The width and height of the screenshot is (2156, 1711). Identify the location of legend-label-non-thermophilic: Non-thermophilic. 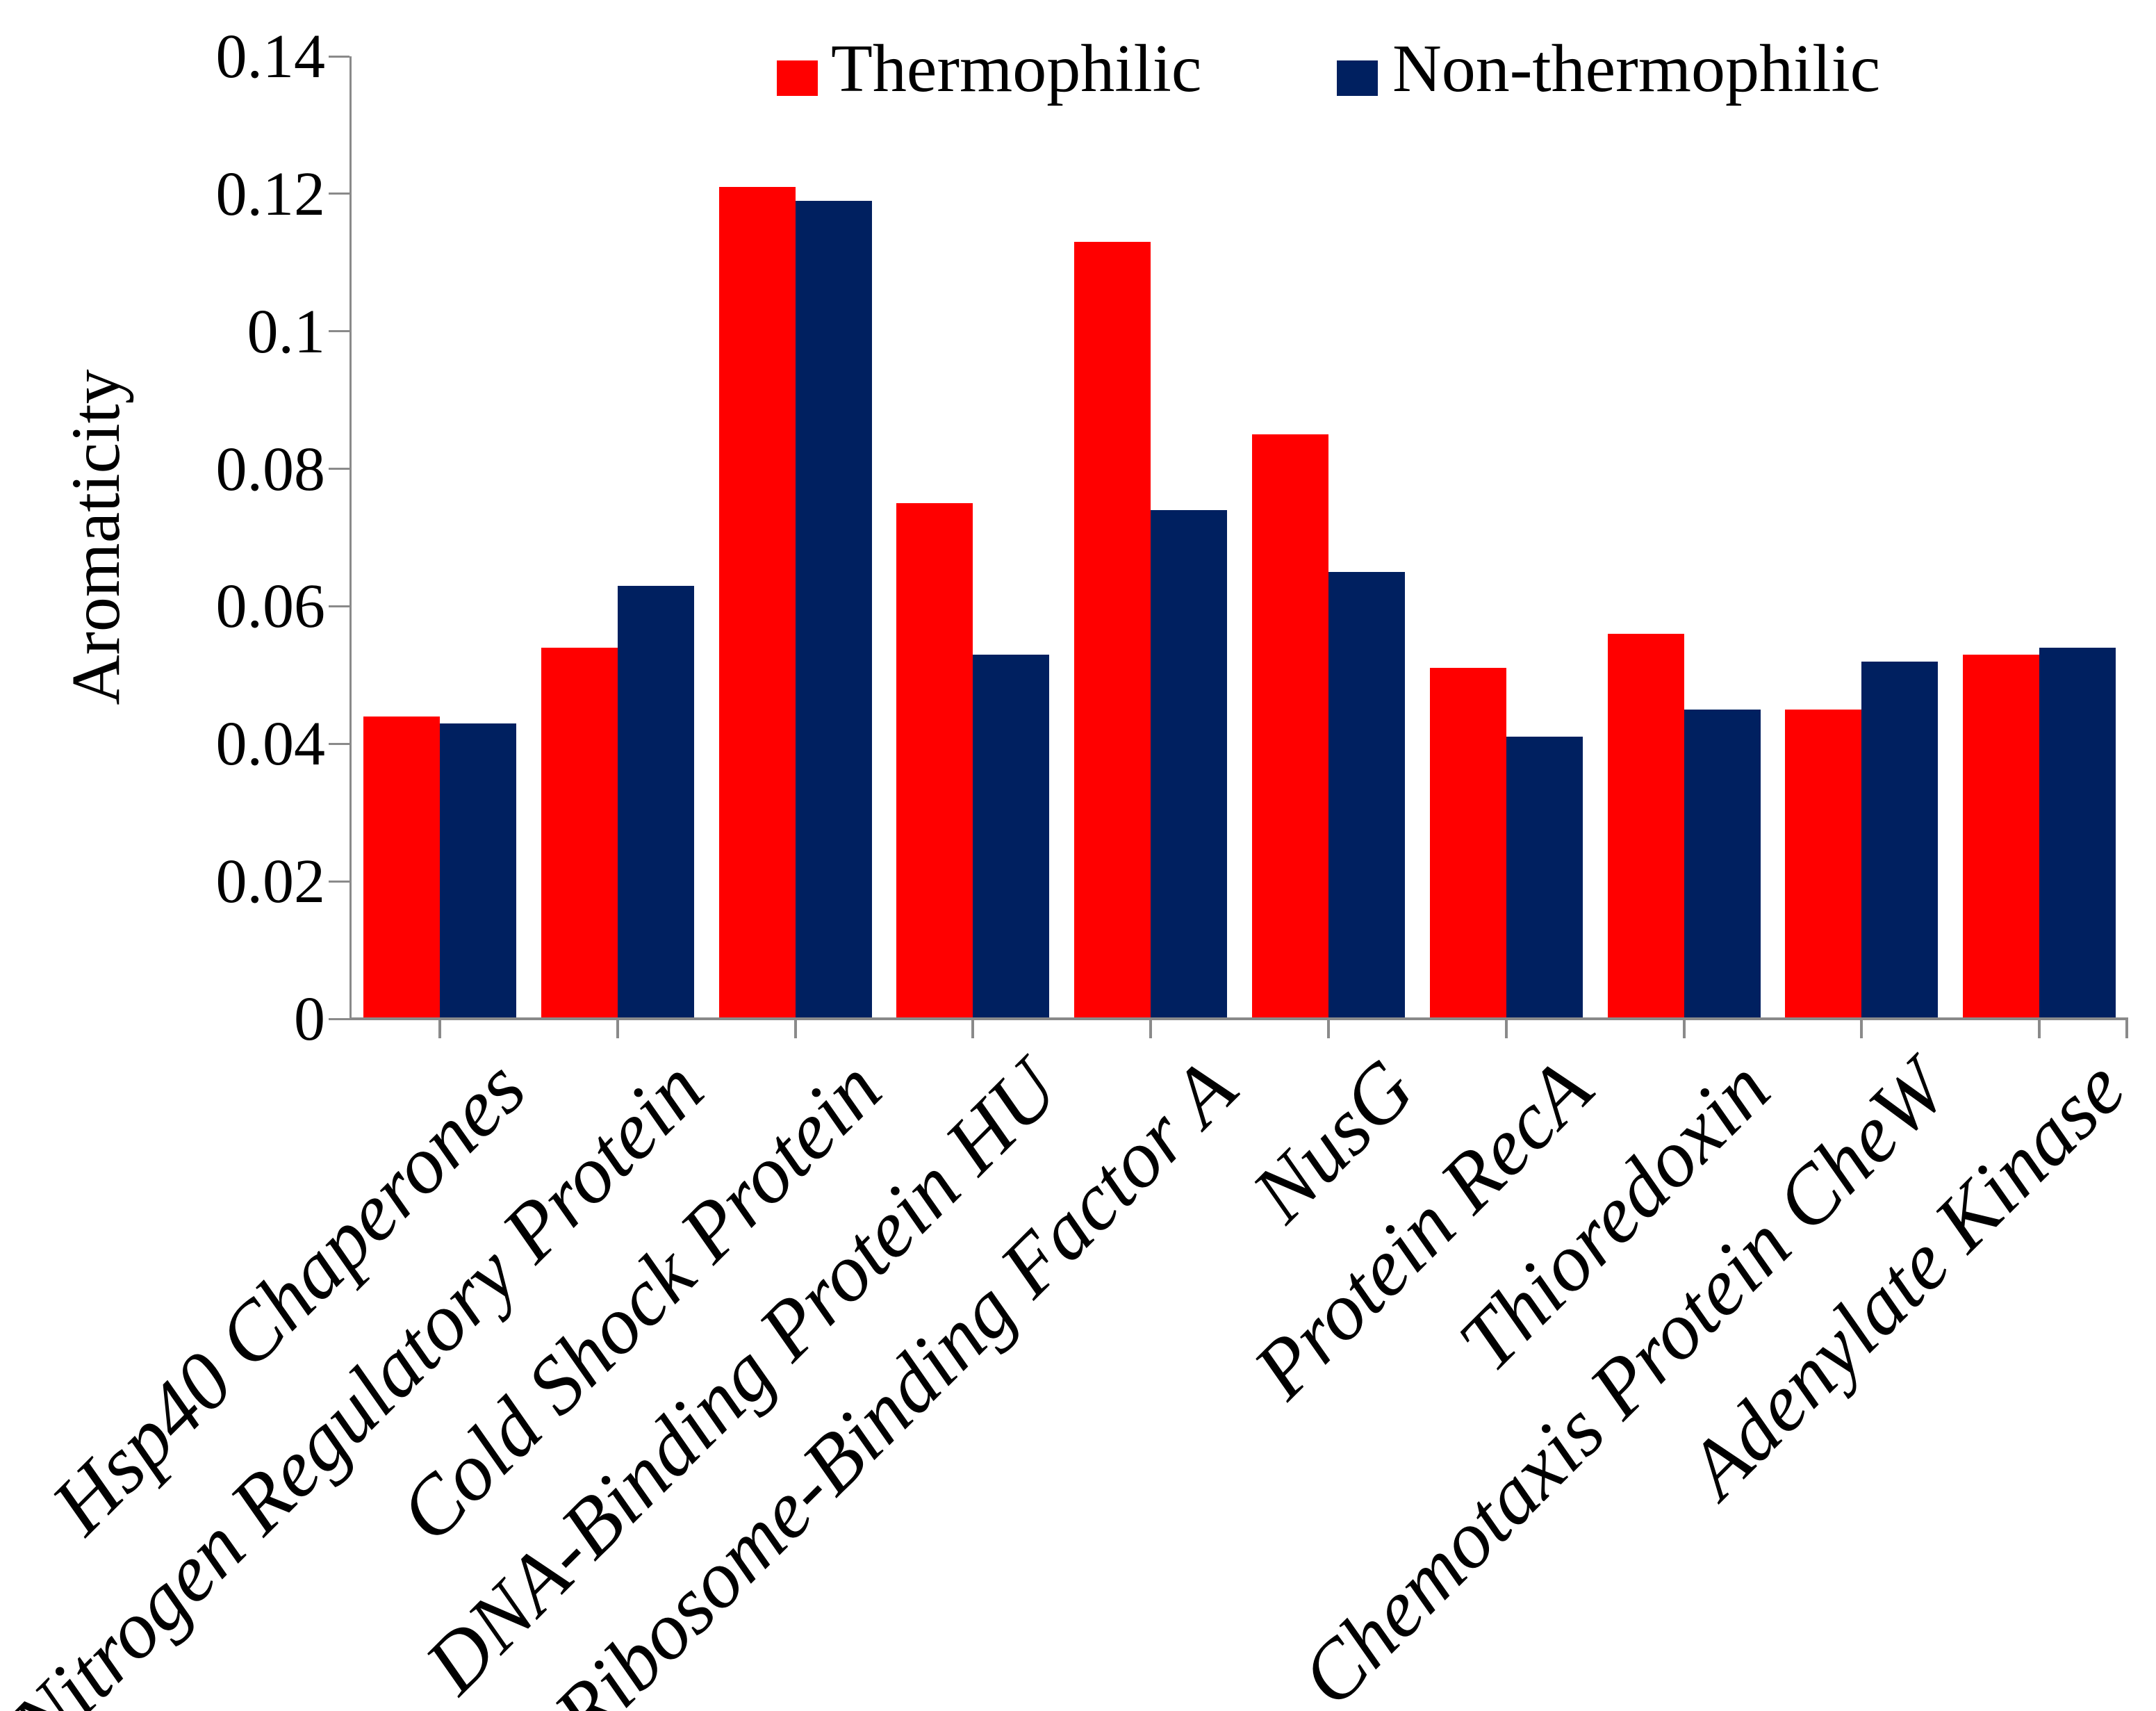
(1637, 68).